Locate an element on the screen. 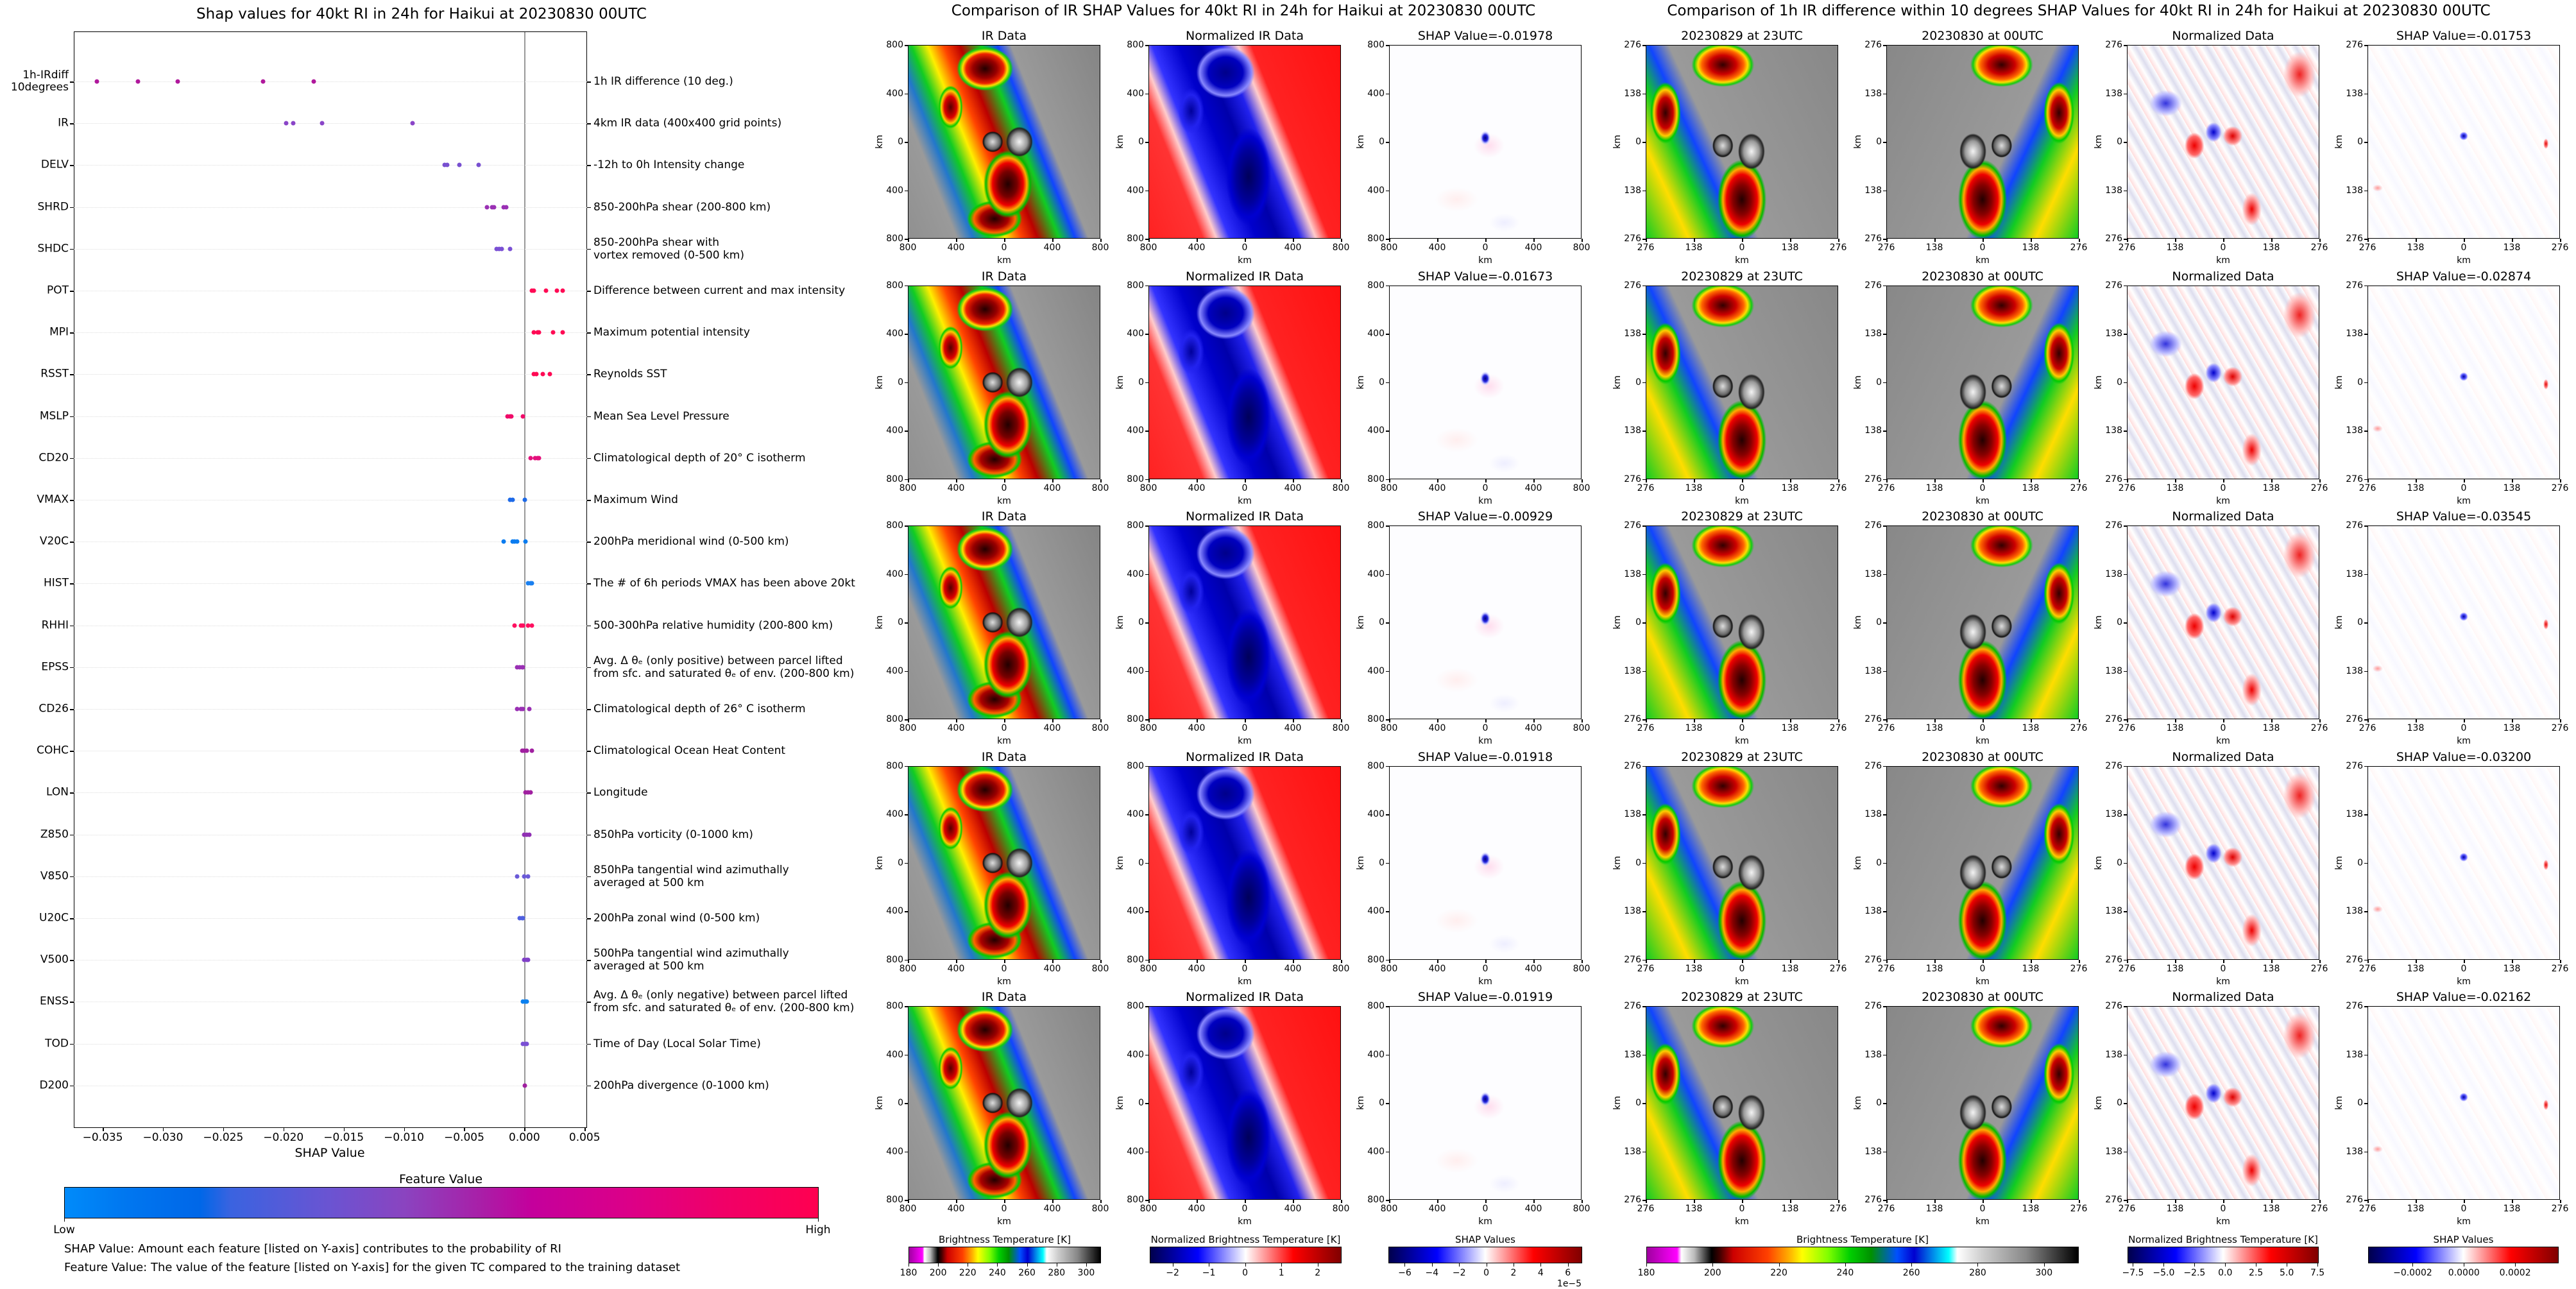 The width and height of the screenshot is (2576, 1289). feature-description-label: Mean Sea Level Pressure is located at coordinates (661, 416).